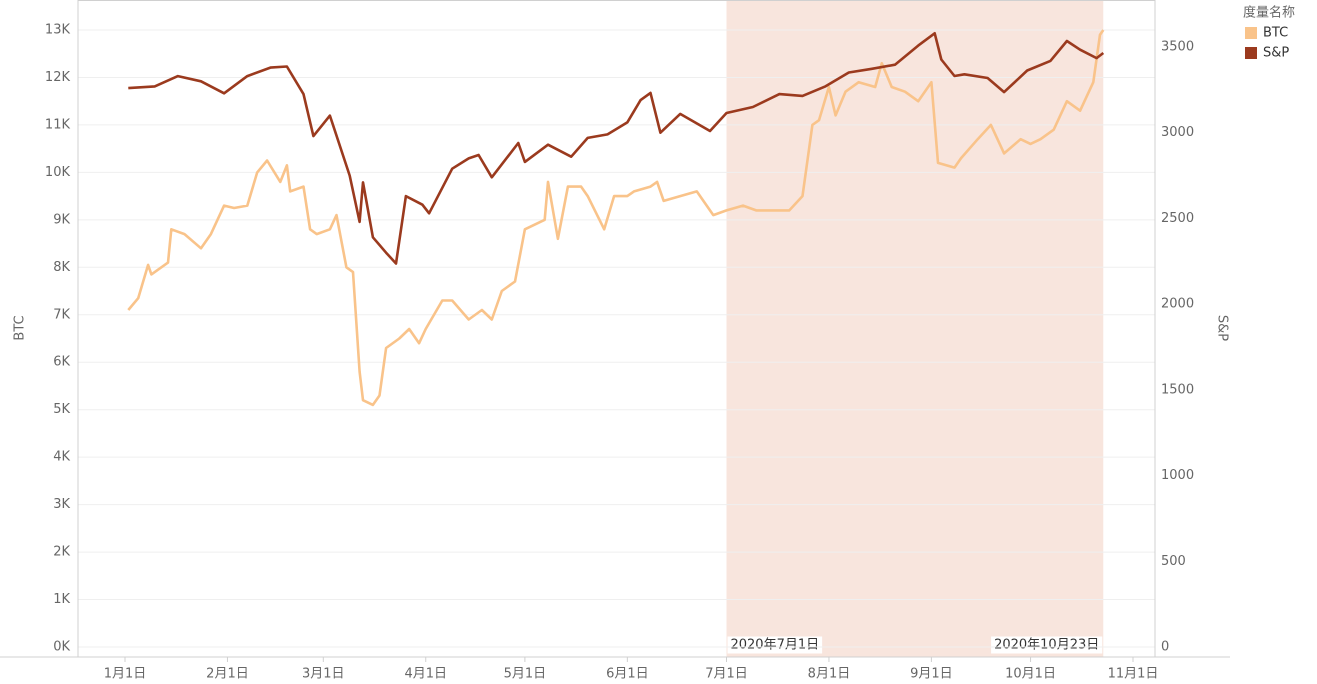 This screenshot has width=1317, height=684. Describe the element at coordinates (1177, 304) in the screenshot. I see `y2-tick-label: 2000` at that location.